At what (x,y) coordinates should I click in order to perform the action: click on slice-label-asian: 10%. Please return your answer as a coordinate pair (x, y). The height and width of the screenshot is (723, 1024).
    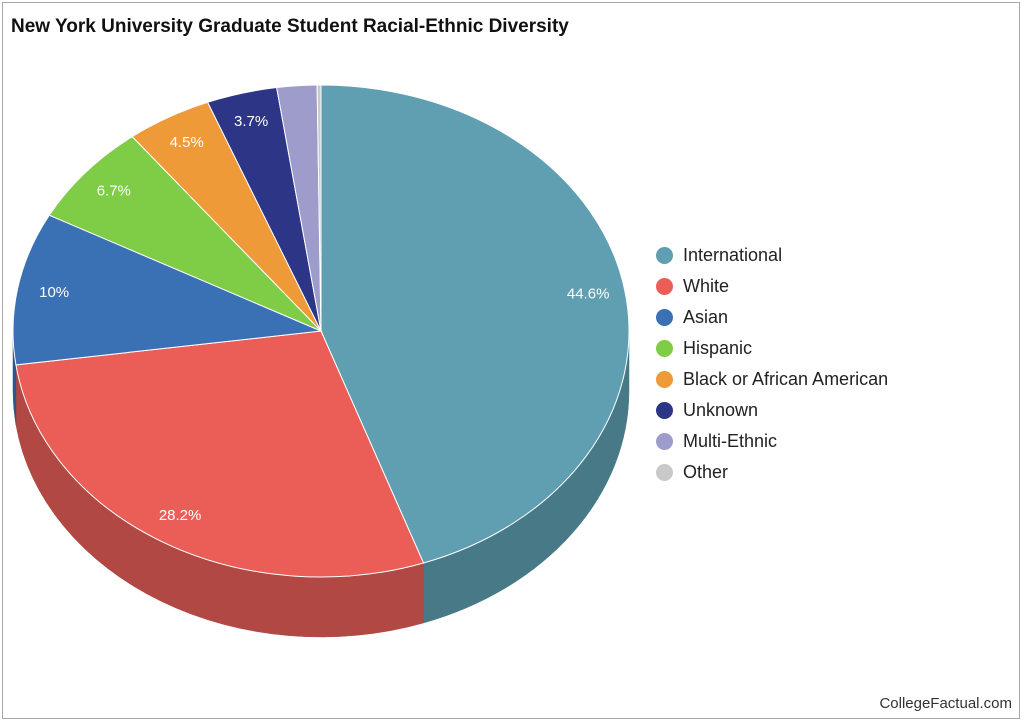
    Looking at the image, I should click on (54, 292).